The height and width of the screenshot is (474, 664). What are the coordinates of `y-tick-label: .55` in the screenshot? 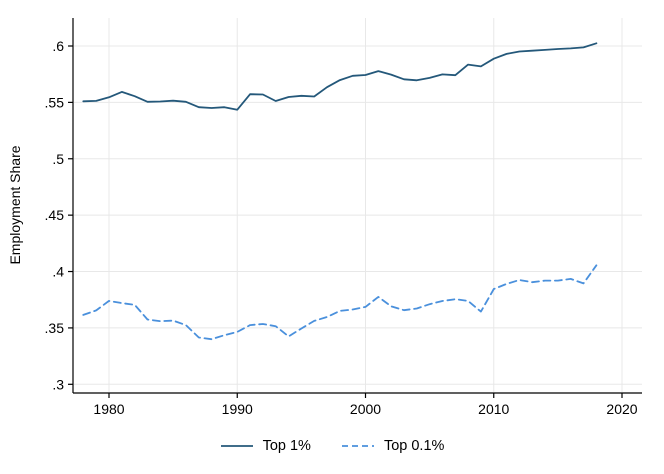 It's located at (55, 102).